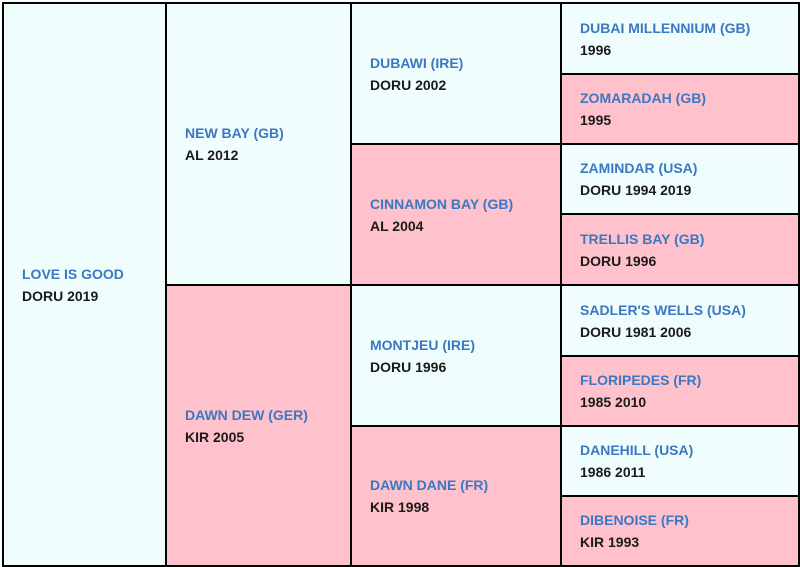  Describe the element at coordinates (663, 309) in the screenshot. I see `gen3-name-link: SADLER'S WELLS (USA)` at that location.